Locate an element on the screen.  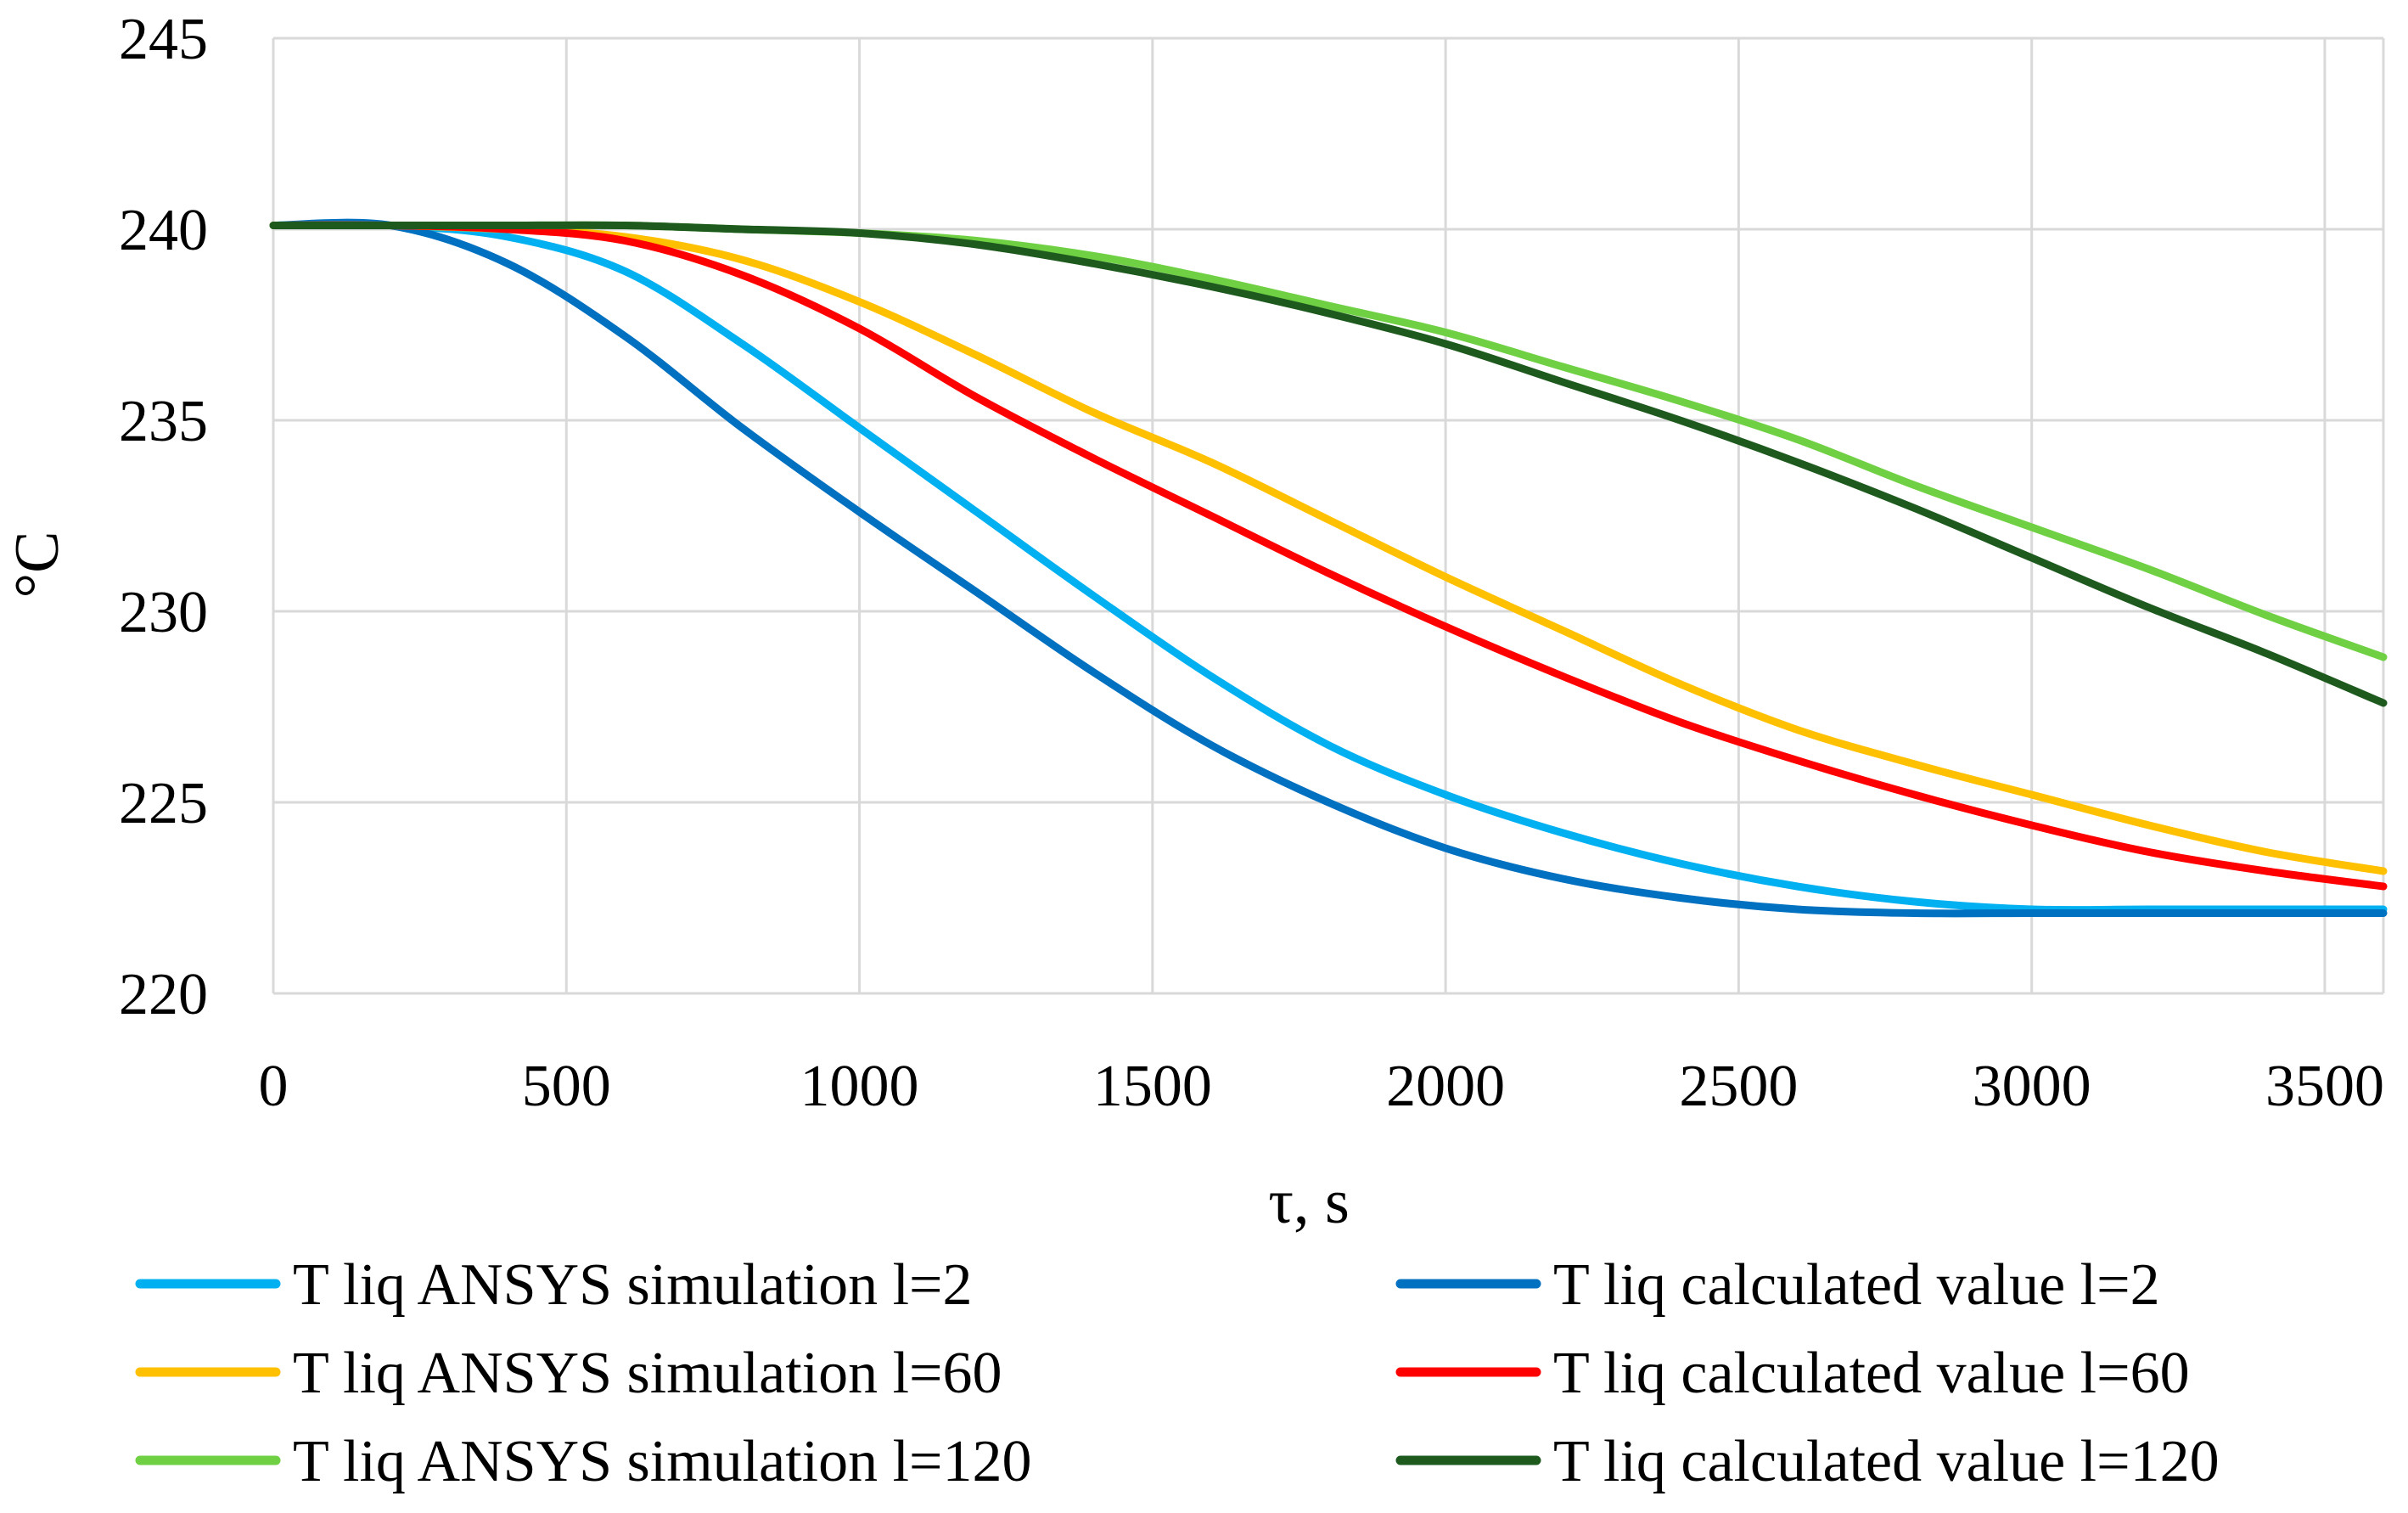
legend-label: T liq calculated value l=2 is located at coordinates (1856, 1285).